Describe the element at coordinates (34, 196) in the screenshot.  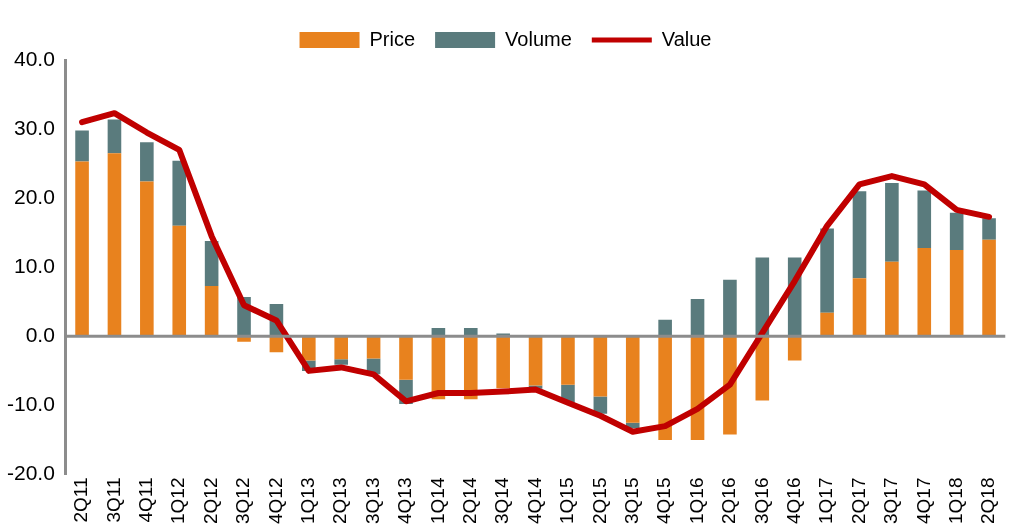
I see `y-tick-label: 20.0` at that location.